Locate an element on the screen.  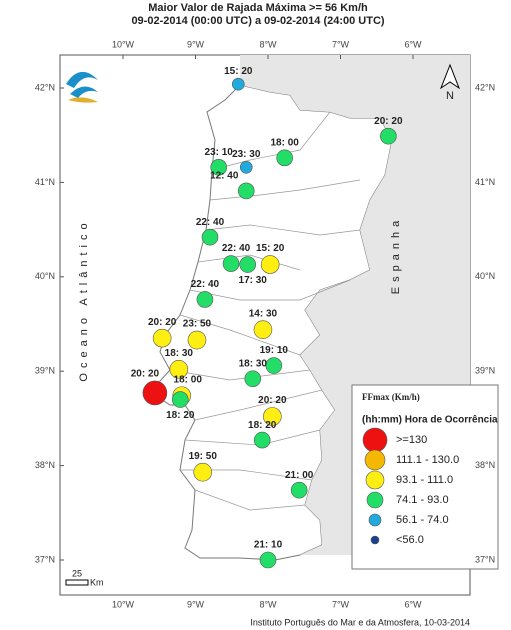
scale-value: 25 is located at coordinates (77, 573).